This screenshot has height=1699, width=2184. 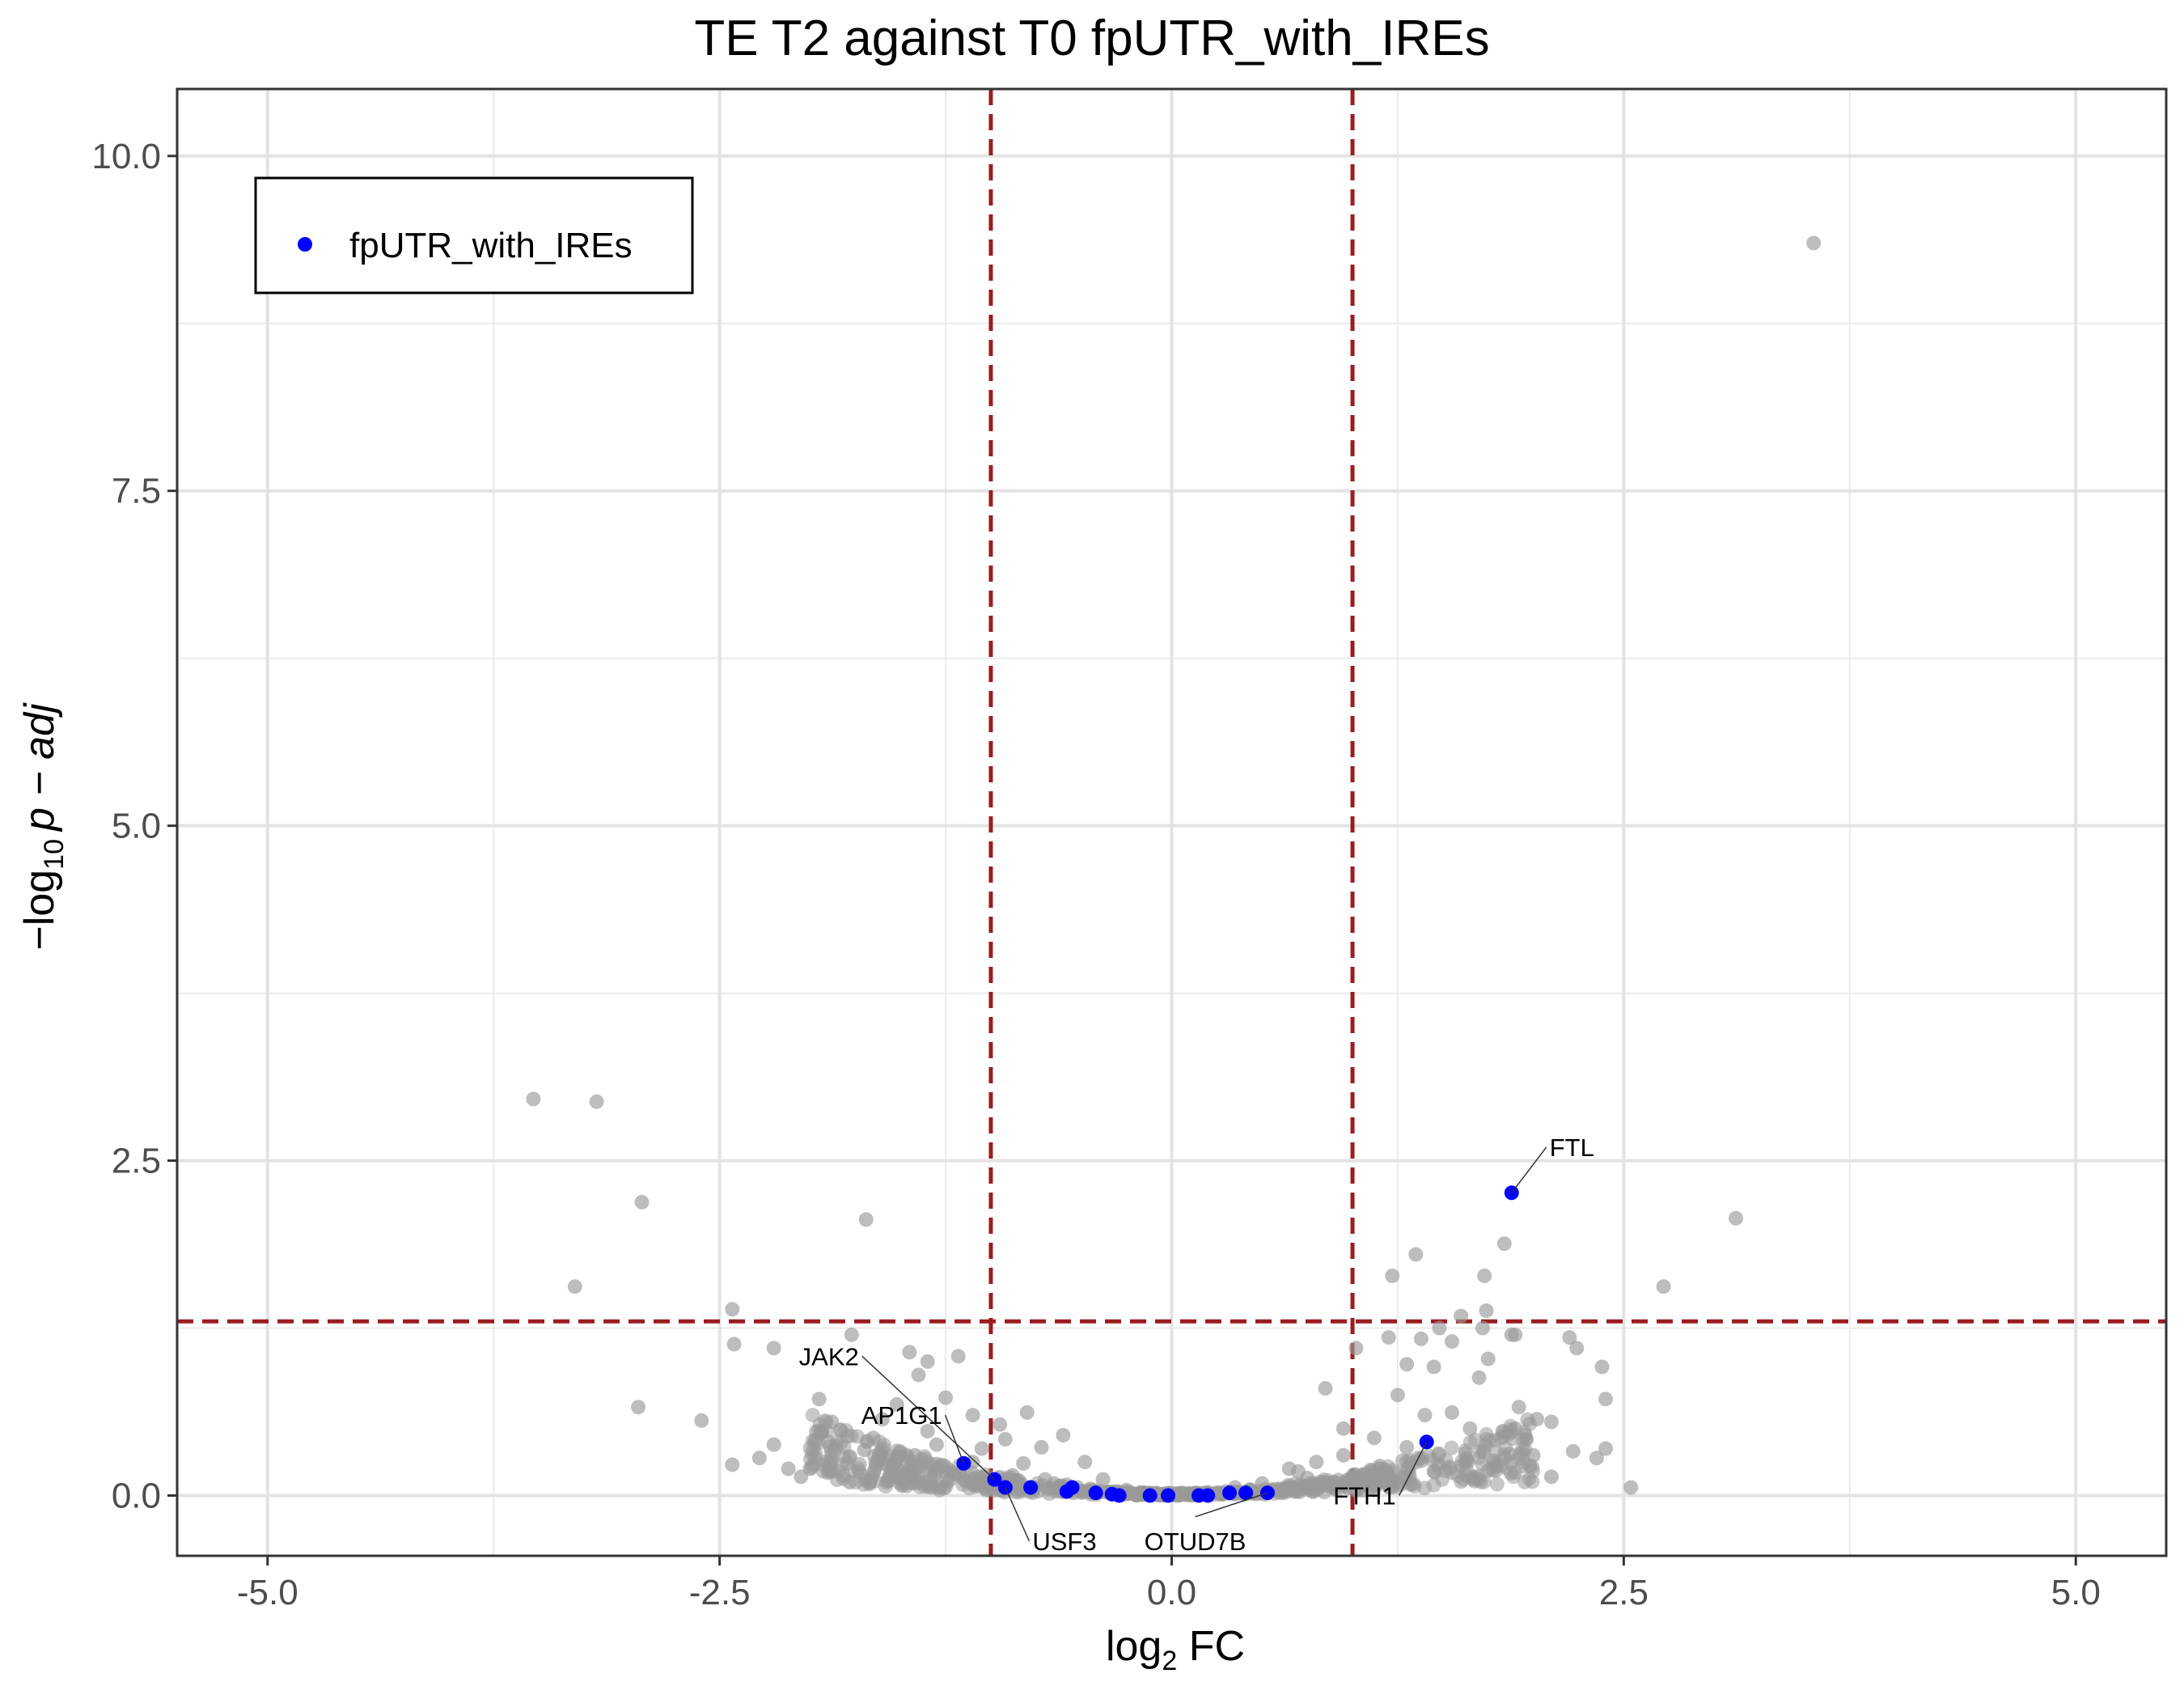 I want to click on y-tick-label: 2.5, so click(x=136, y=1161).